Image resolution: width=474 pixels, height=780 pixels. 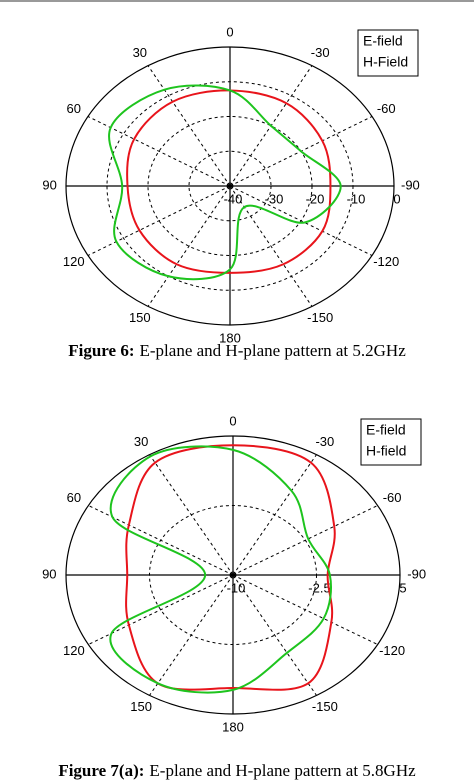 I want to click on caption-text: E-plane and H-plane pattern at 5.8GHz, so click(x=282, y=770).